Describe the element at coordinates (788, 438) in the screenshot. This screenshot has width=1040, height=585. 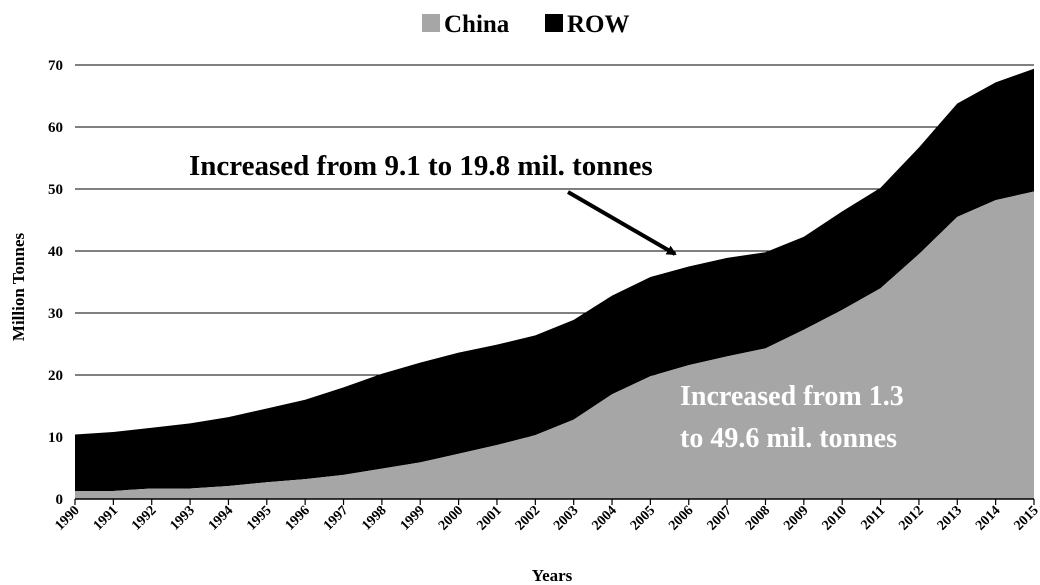
I see `china-annotation-line2: to 49.6 mil. tonnes` at that location.